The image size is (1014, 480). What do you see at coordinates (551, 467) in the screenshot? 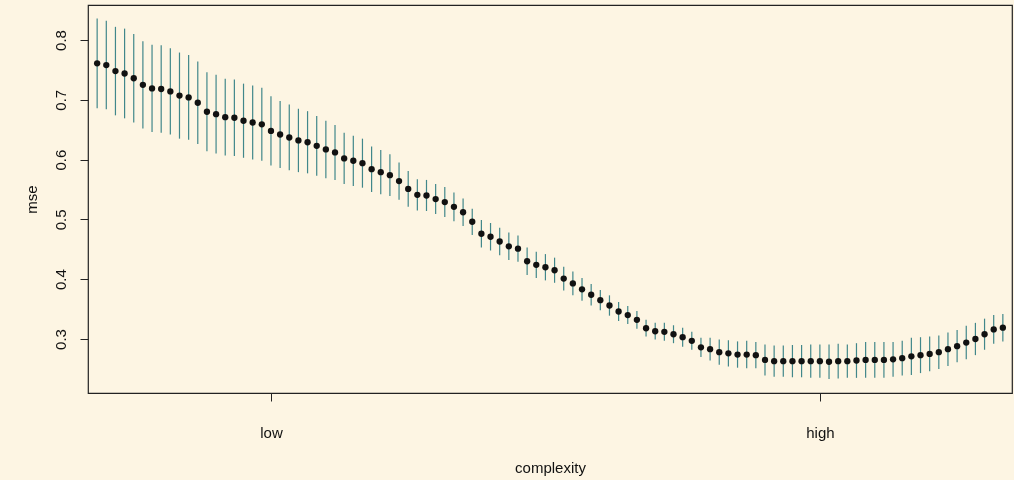
I see `x-axis-title: complexity` at bounding box center [551, 467].